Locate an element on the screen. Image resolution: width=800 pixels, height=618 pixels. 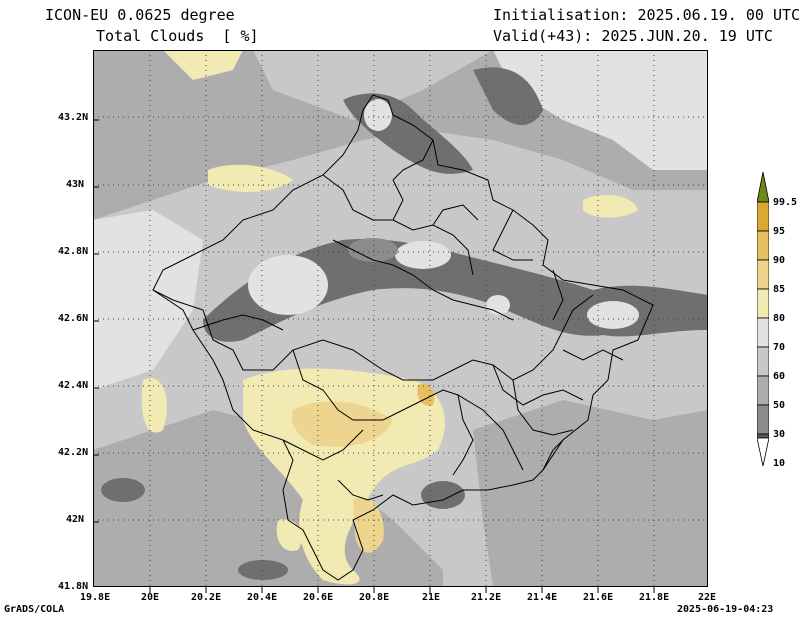
x-tick-label: 21.4E is located at coordinates (542, 597).